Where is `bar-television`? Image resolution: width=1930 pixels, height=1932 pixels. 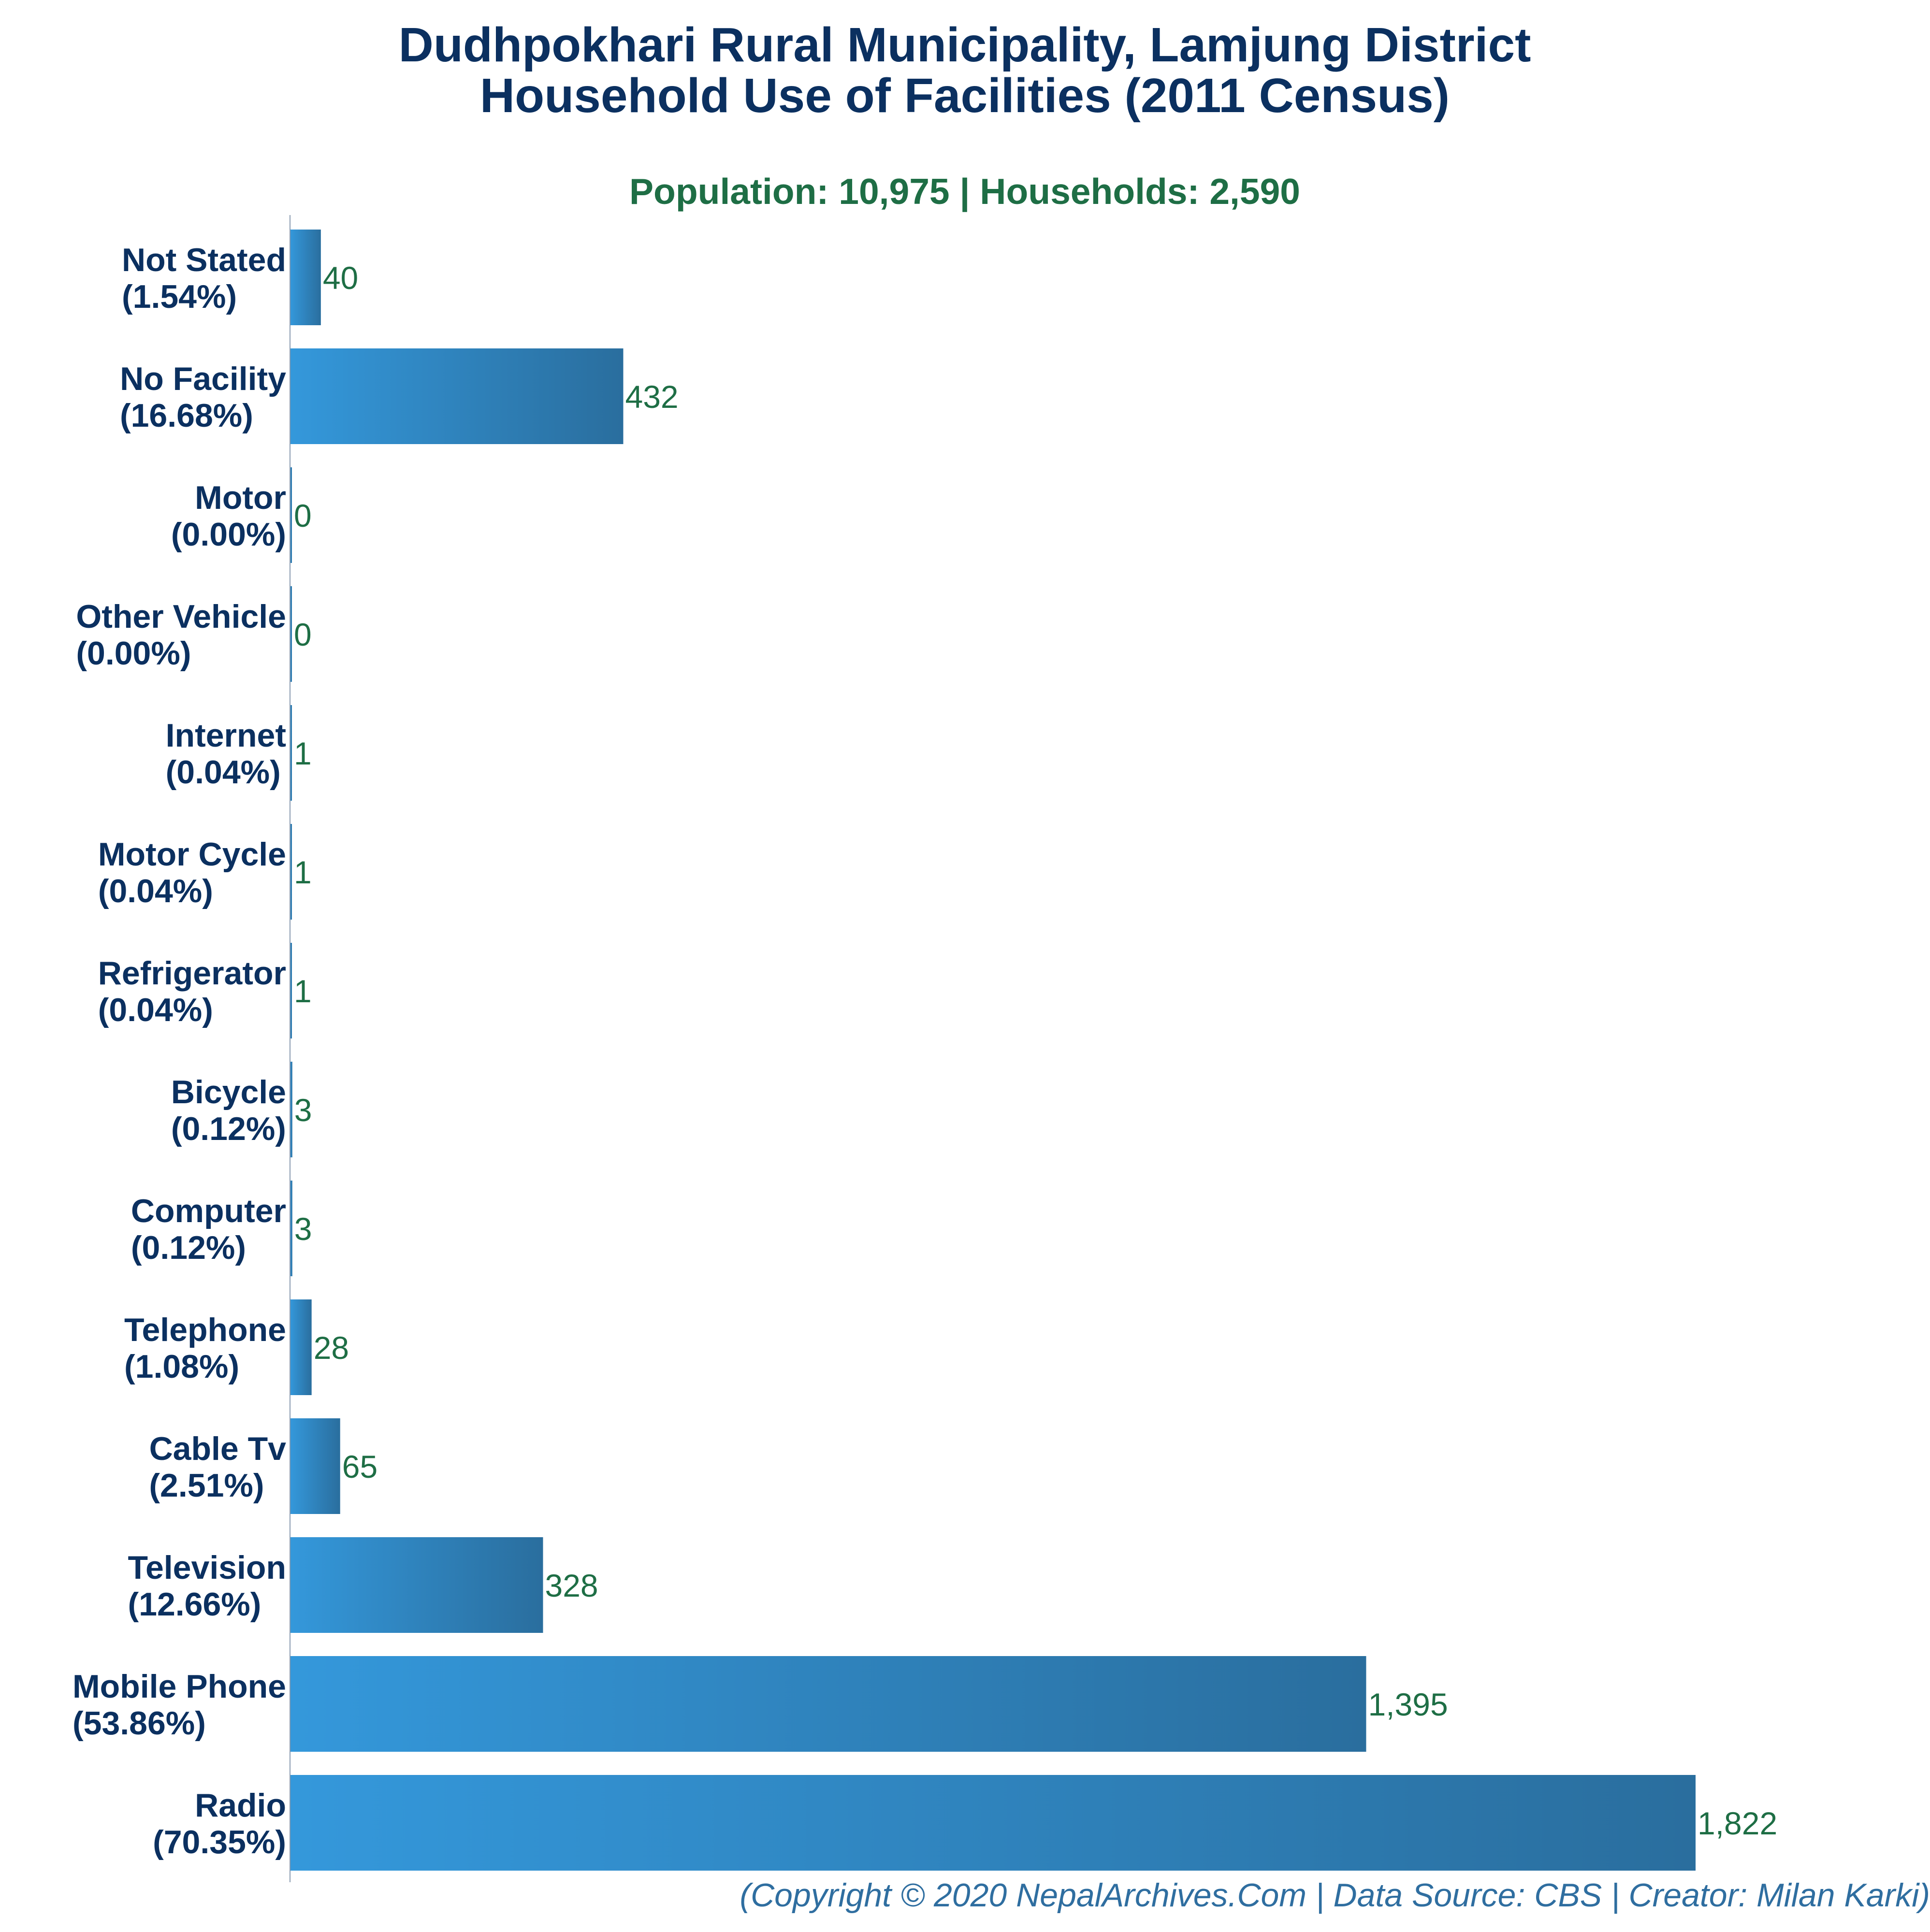 bar-television is located at coordinates (416, 1585).